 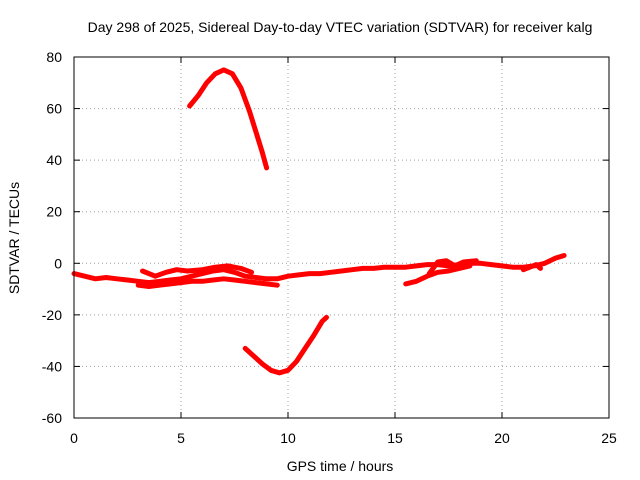 I want to click on series-band-lower, so click(x=207, y=282).